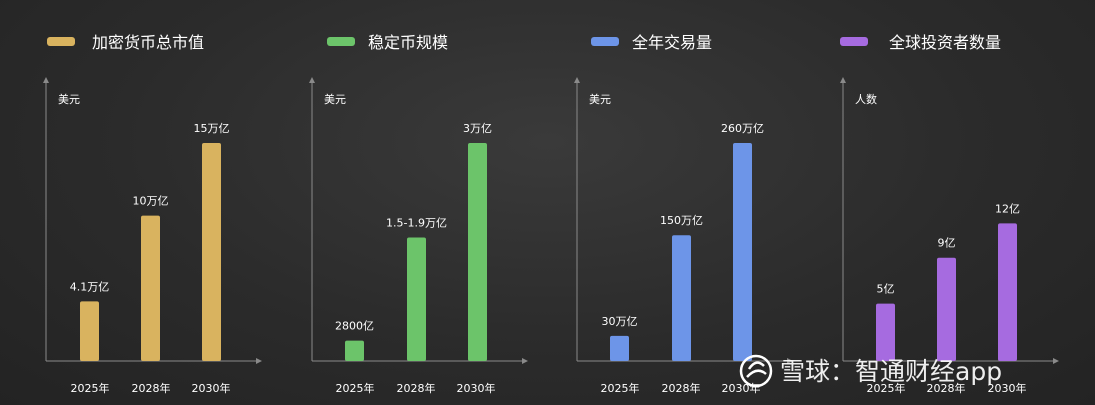  Describe the element at coordinates (408, 42) in the screenshot. I see `legend-label: 稳定币规模` at that location.